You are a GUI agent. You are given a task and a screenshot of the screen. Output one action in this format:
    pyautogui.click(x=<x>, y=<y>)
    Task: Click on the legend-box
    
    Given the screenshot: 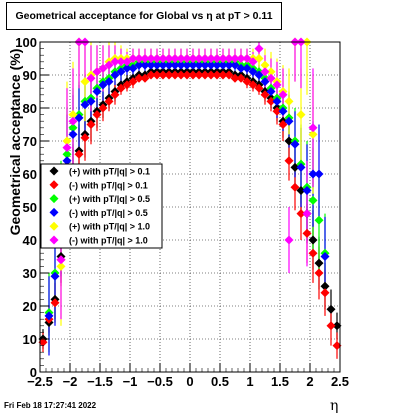 What is the action you would take?
    pyautogui.click(x=101, y=206)
    